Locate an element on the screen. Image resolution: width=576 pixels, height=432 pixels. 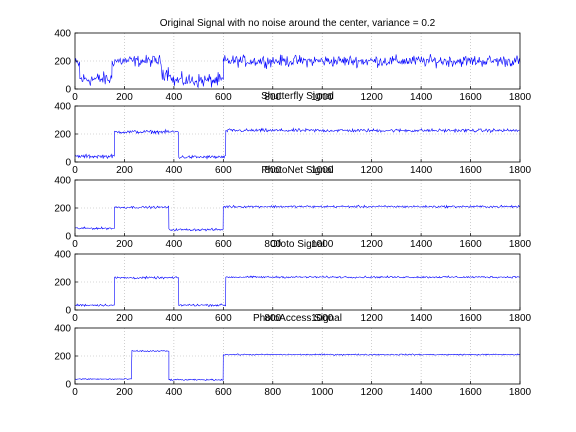
subplot-title: PhotoNet Signal is located at coordinates (297, 170).